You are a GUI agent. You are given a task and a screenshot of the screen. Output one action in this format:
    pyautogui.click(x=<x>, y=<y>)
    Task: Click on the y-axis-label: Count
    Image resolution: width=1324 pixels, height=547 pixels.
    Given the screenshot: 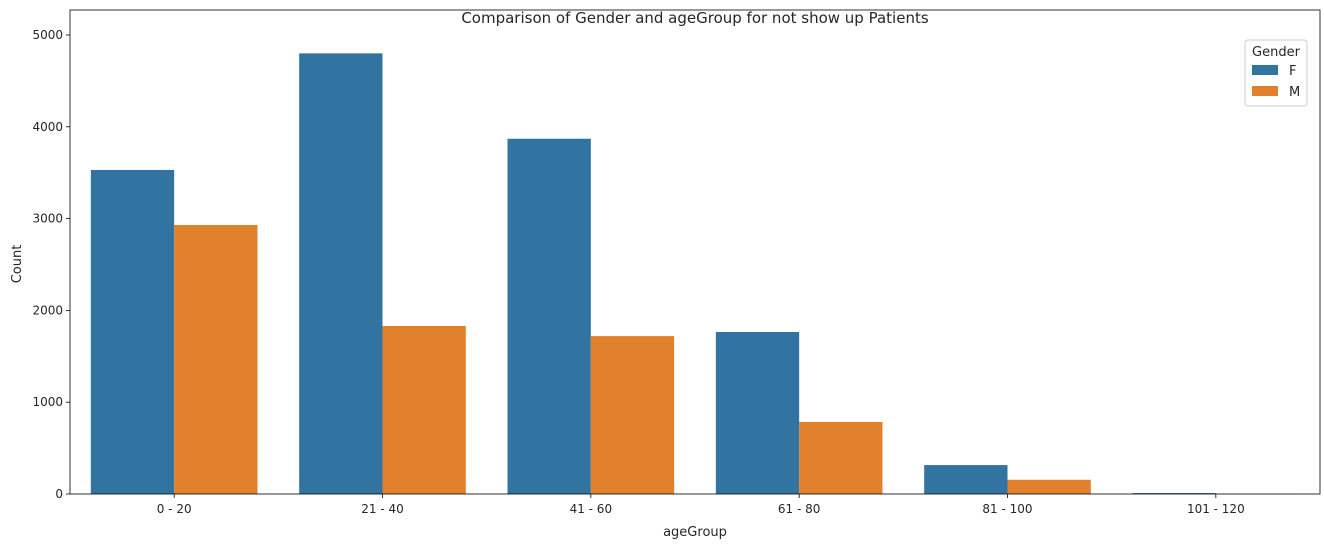 What is the action you would take?
    pyautogui.click(x=17, y=264)
    